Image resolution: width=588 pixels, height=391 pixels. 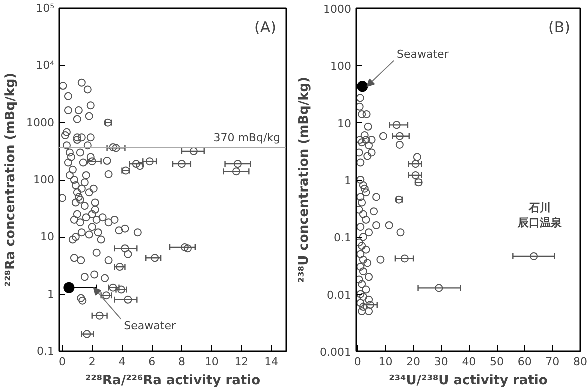 What do you see at coordinates (265, 27) in the screenshot?
I see `text: (A)` at bounding box center [265, 27].